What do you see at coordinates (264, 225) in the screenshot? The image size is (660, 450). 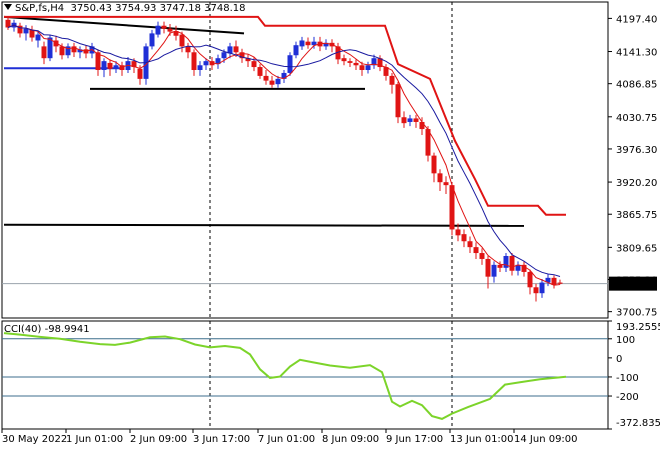 I see `horizontal-level-line` at bounding box center [264, 225].